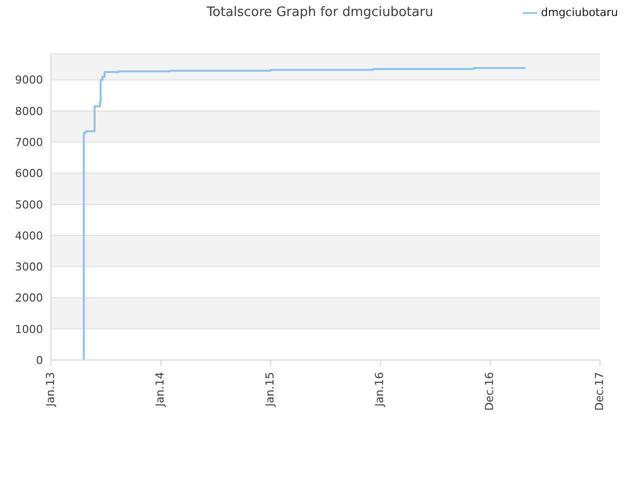 This screenshot has width=640, height=480. What do you see at coordinates (29, 111) in the screenshot?
I see `y-tick-label: 8000` at bounding box center [29, 111].